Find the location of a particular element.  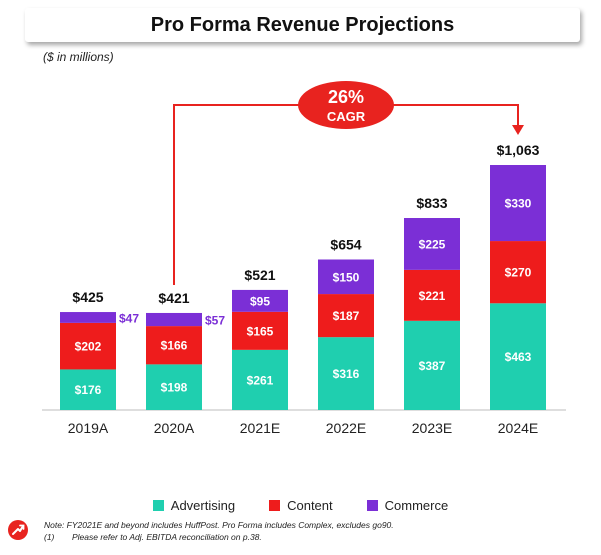

bar-segment-advertising-2021e is located at coordinates (260, 379).